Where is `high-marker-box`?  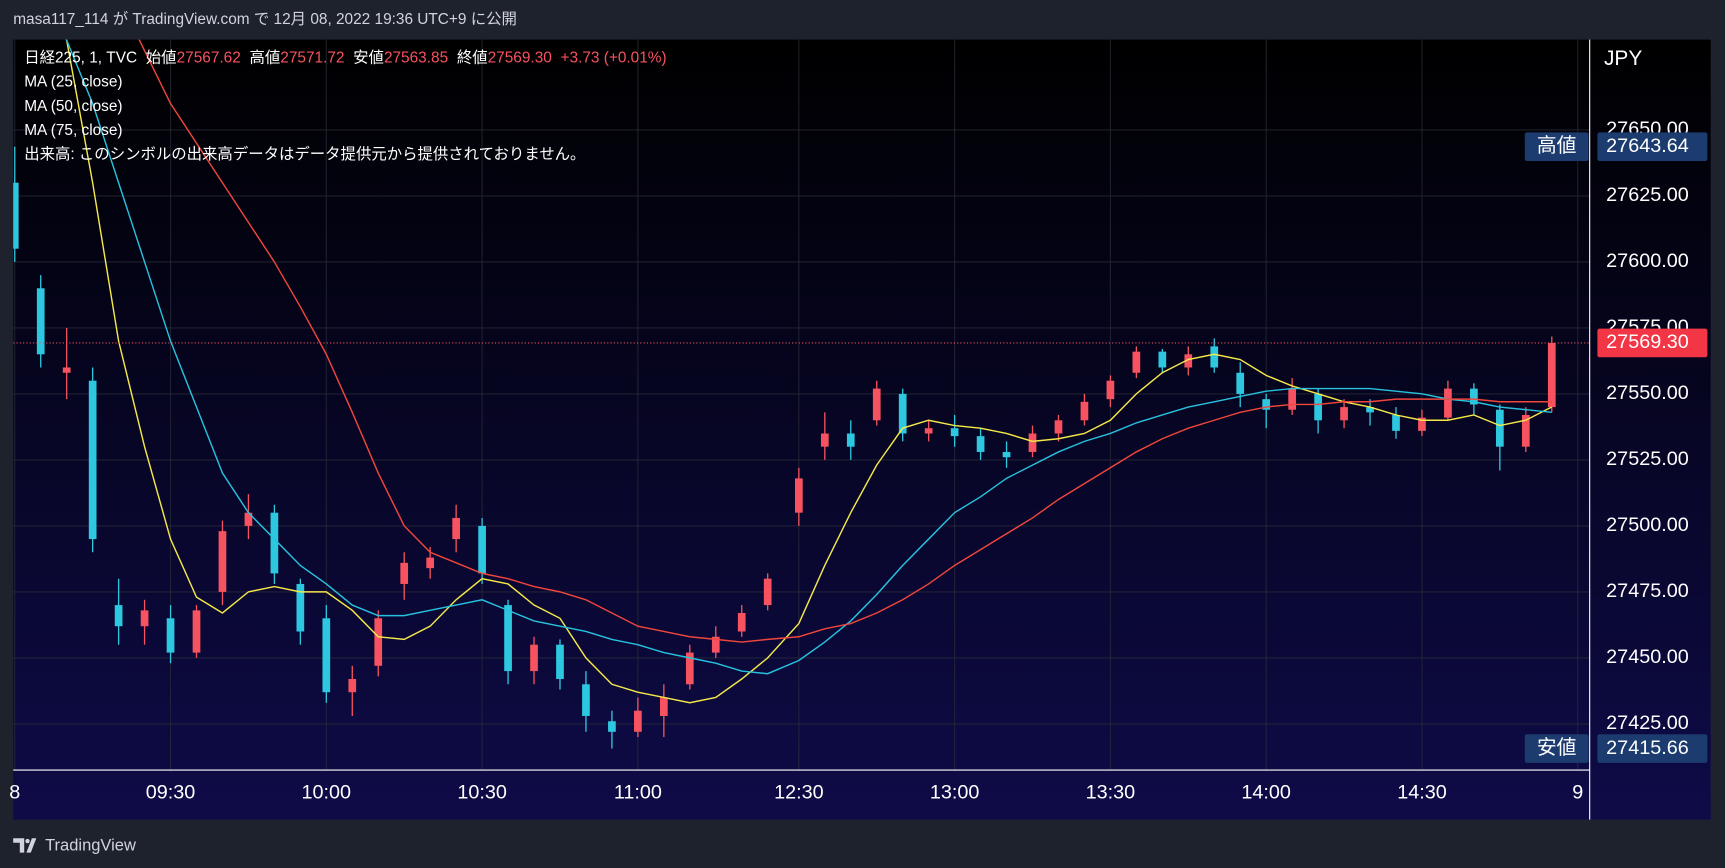 high-marker-box is located at coordinates (1652, 146).